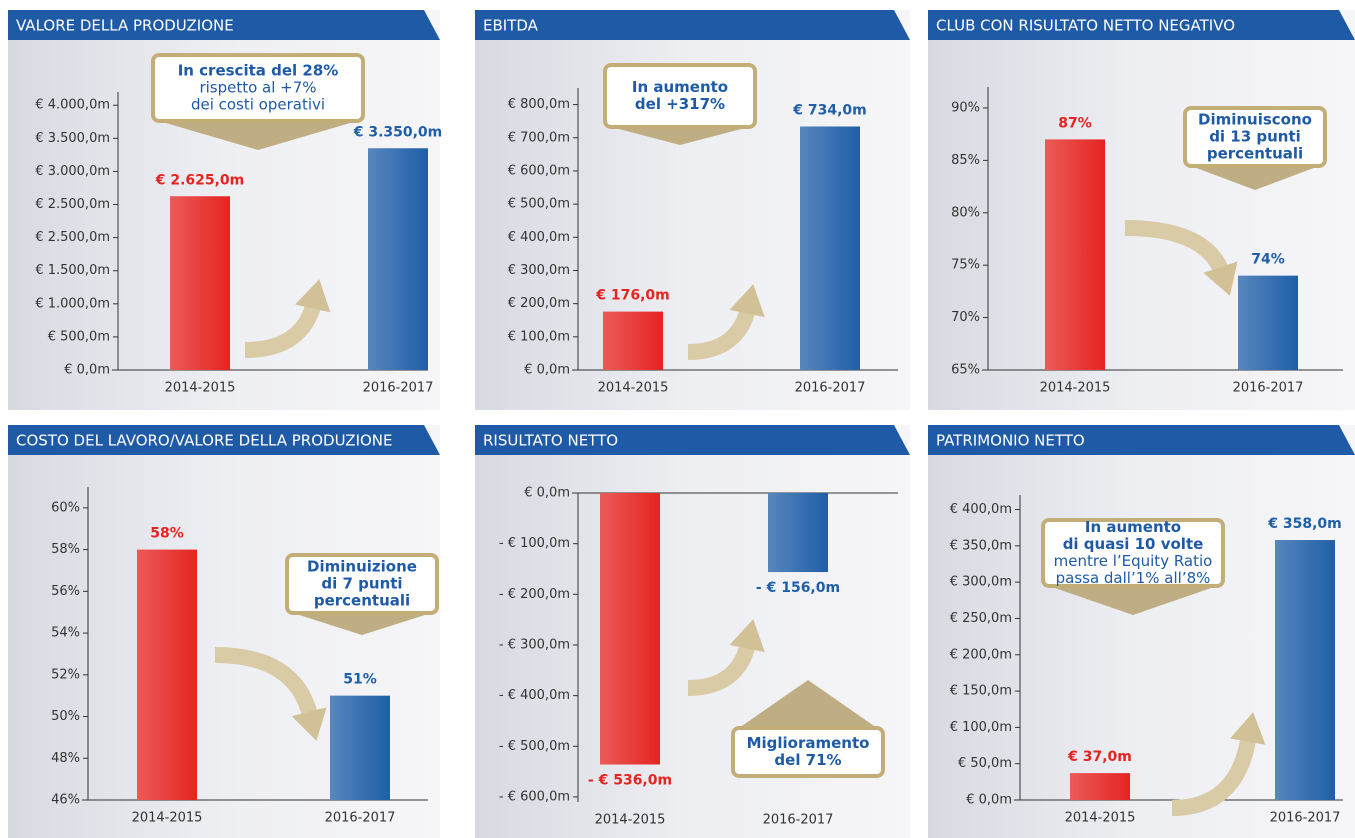 Image resolution: width=1355 pixels, height=838 pixels. What do you see at coordinates (1255, 120) in the screenshot?
I see `callout-text: Diminuiscono` at bounding box center [1255, 120].